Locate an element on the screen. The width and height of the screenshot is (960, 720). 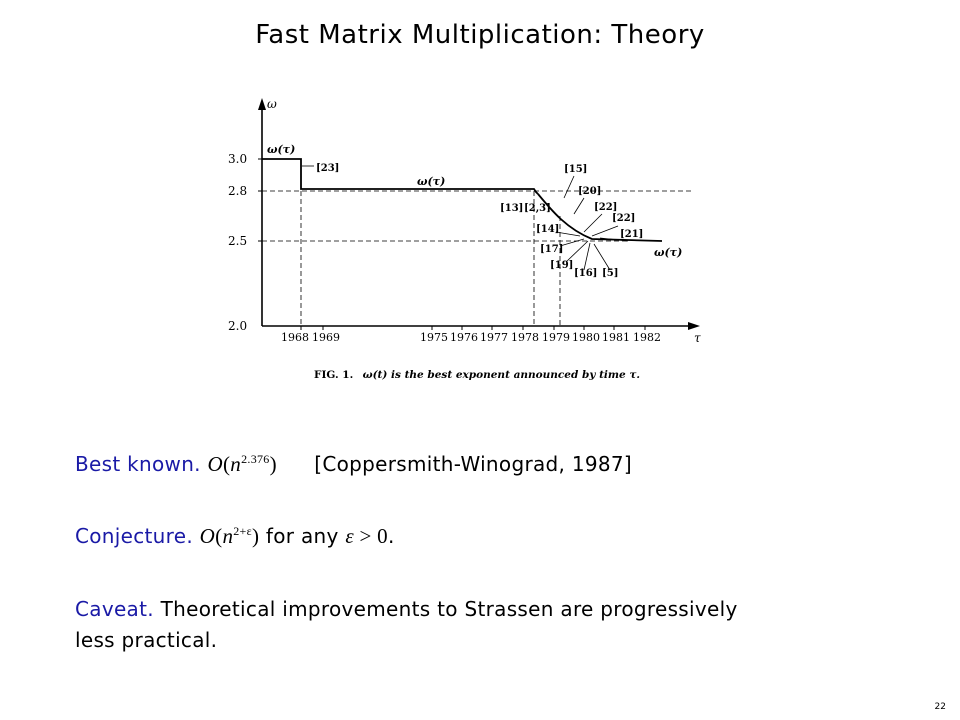
omega-step-curve is located at coordinates (400, 176).